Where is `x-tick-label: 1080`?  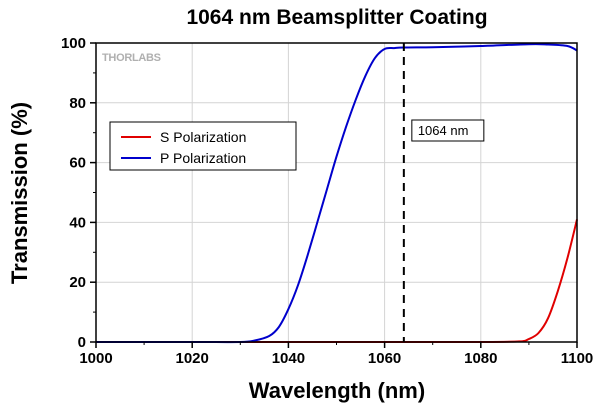
x-tick-label: 1080 is located at coordinates (480, 358).